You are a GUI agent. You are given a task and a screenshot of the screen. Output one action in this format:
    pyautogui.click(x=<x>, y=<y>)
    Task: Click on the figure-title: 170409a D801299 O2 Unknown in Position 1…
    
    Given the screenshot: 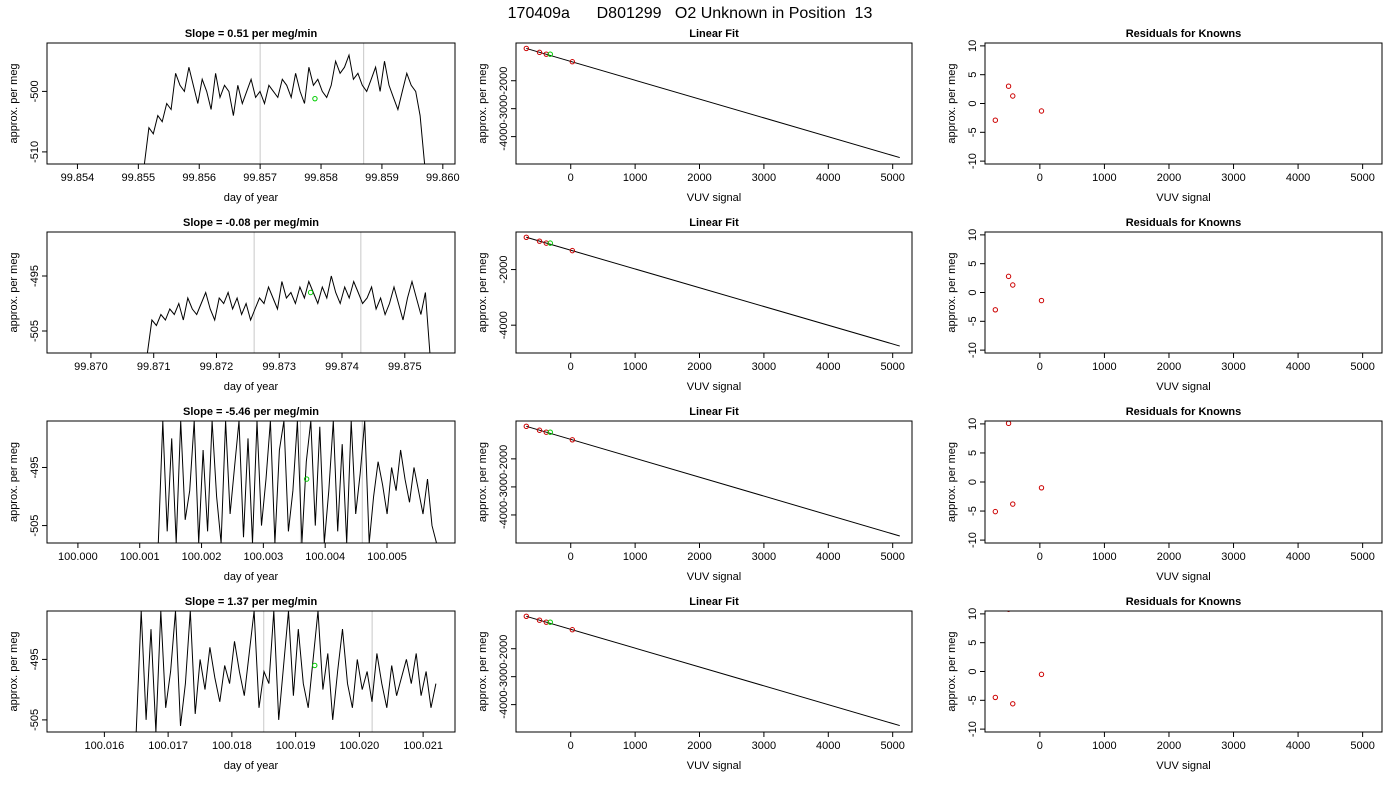 What is the action you would take?
    pyautogui.click(x=690, y=13)
    